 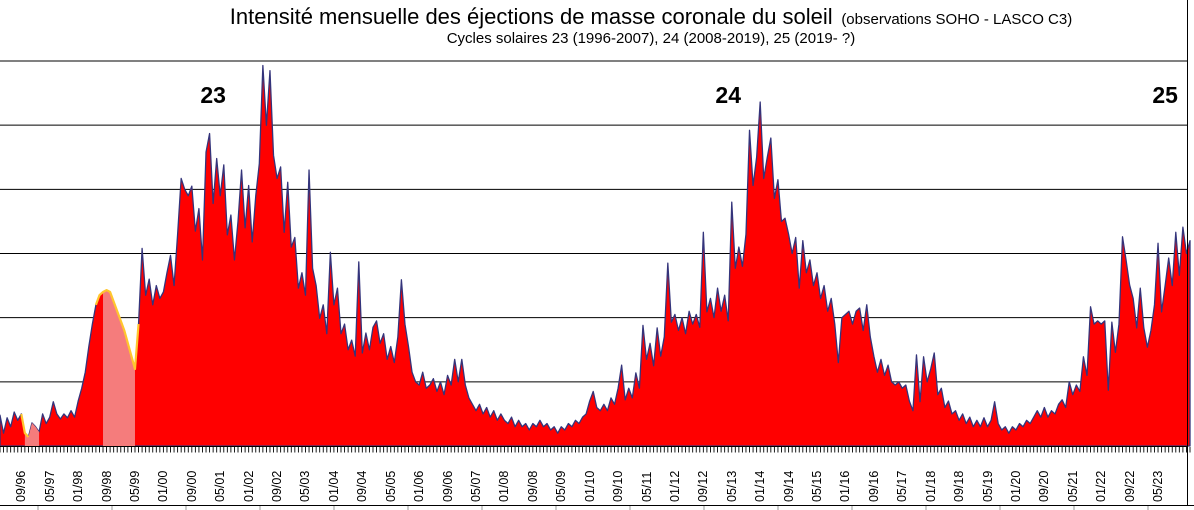 What do you see at coordinates (305, 486) in the screenshot?
I see `x-axis-label: 05/03` at bounding box center [305, 486].